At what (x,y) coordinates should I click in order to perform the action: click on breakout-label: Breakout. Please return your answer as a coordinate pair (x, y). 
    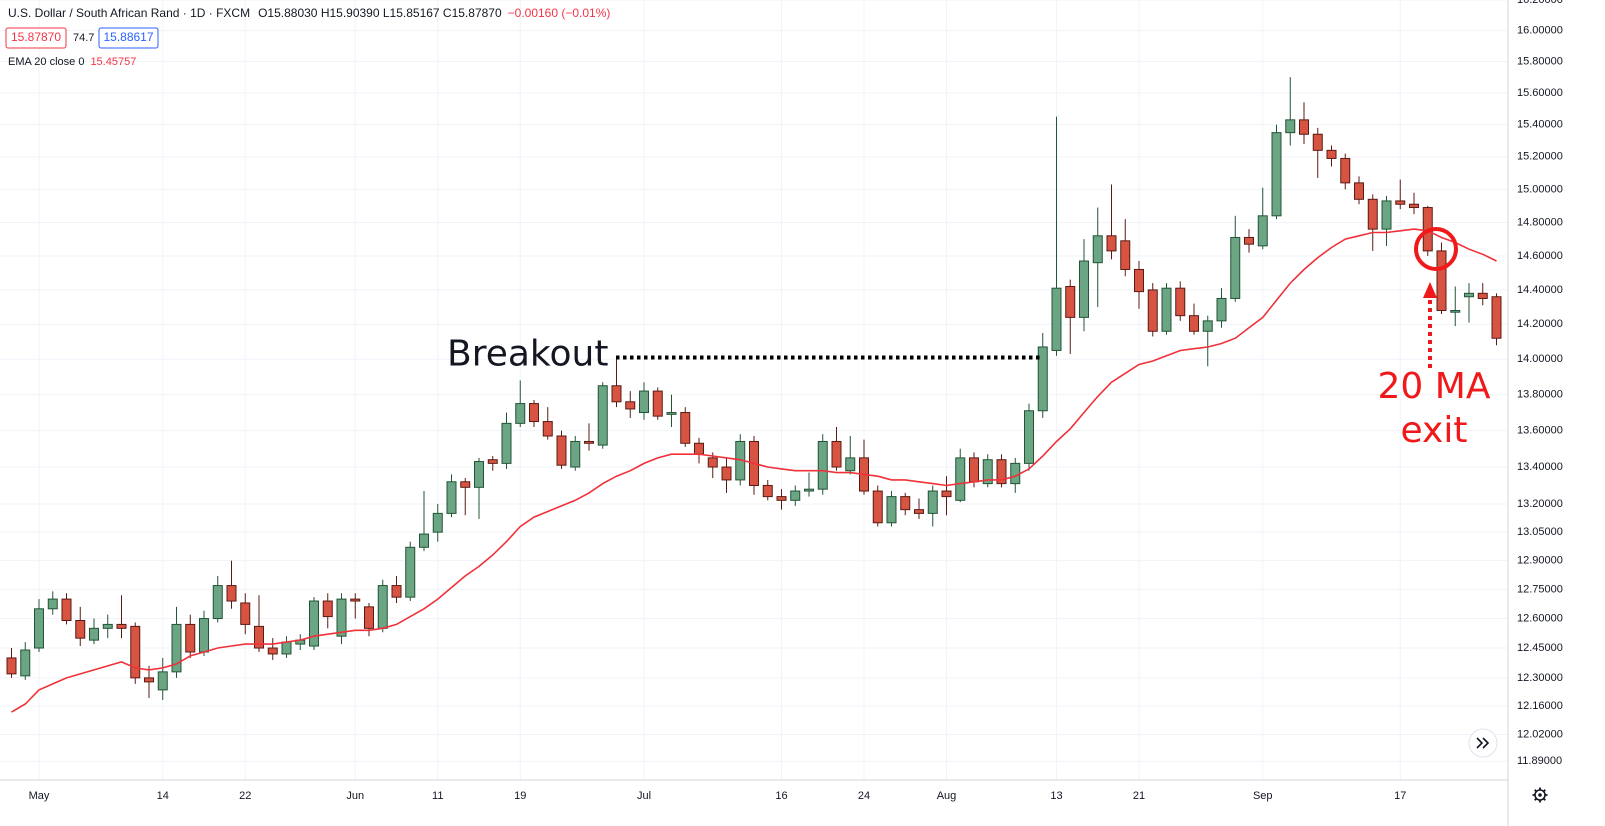
    Looking at the image, I should click on (527, 353).